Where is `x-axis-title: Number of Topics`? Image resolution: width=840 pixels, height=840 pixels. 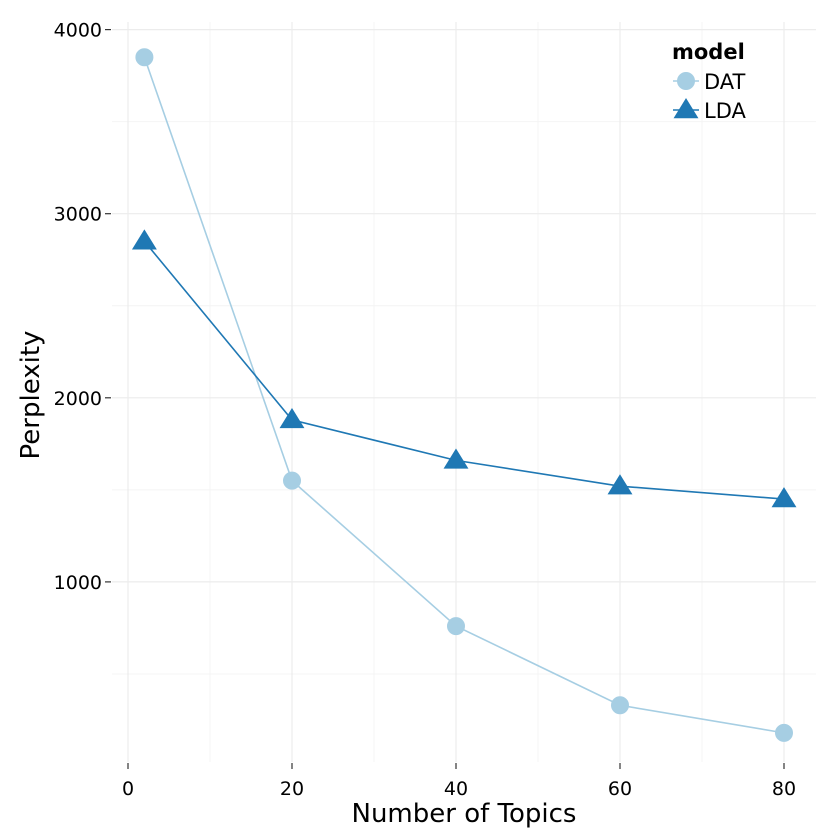 x-axis-title: Number of Topics is located at coordinates (464, 814).